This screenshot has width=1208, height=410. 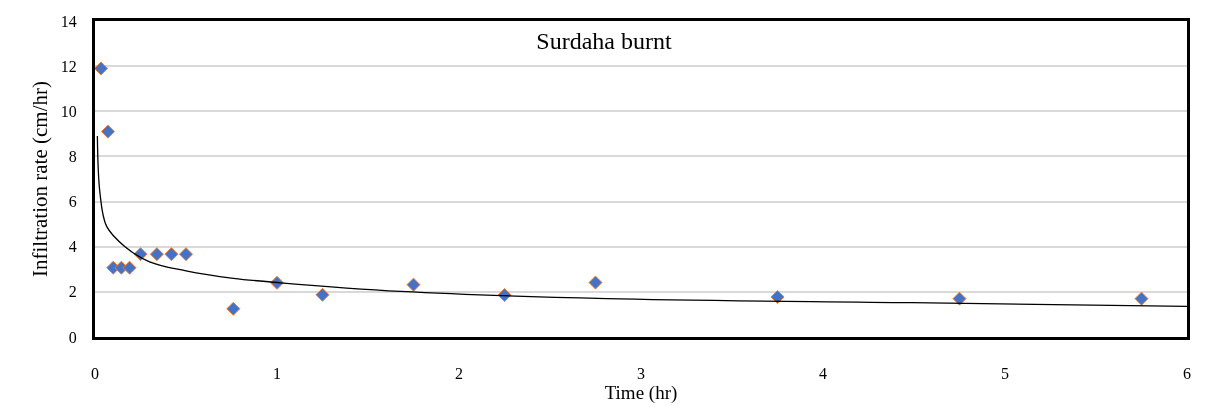 What do you see at coordinates (604, 41) in the screenshot?
I see `chart-title: Surdaha burnt` at bounding box center [604, 41].